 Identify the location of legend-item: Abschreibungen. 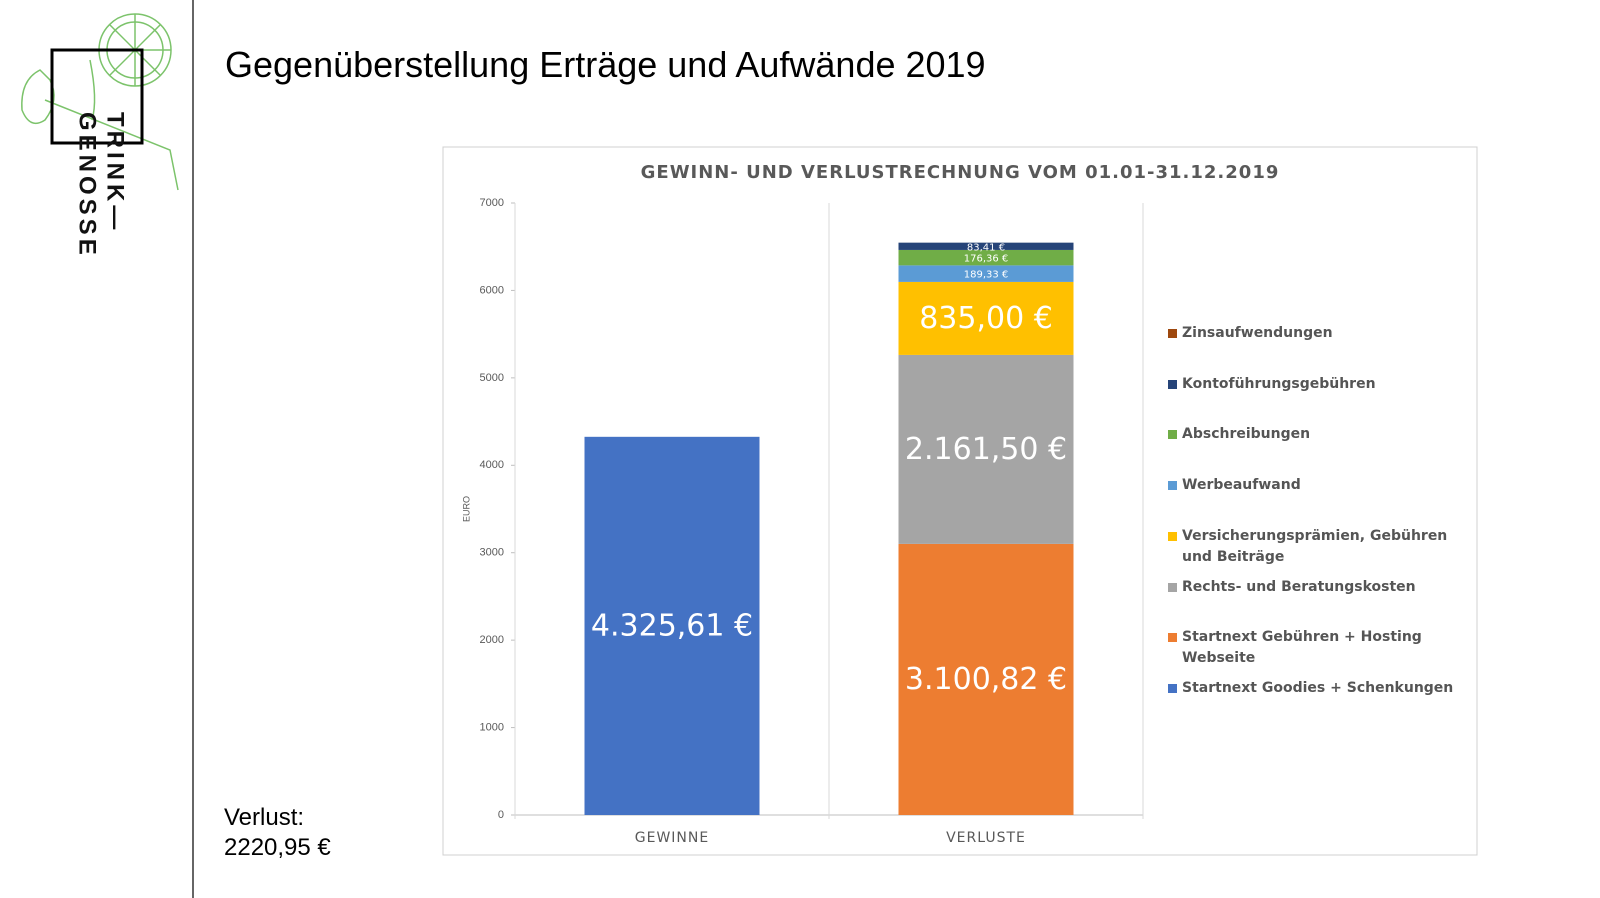
(1325, 434).